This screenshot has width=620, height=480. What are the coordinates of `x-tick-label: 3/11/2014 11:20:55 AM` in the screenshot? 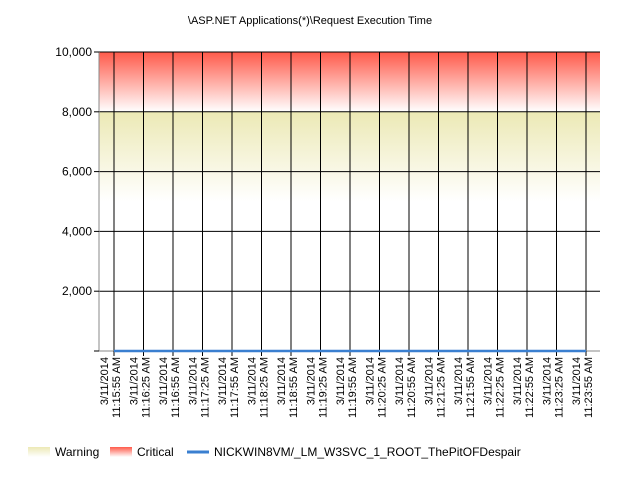 It's located at (406, 387).